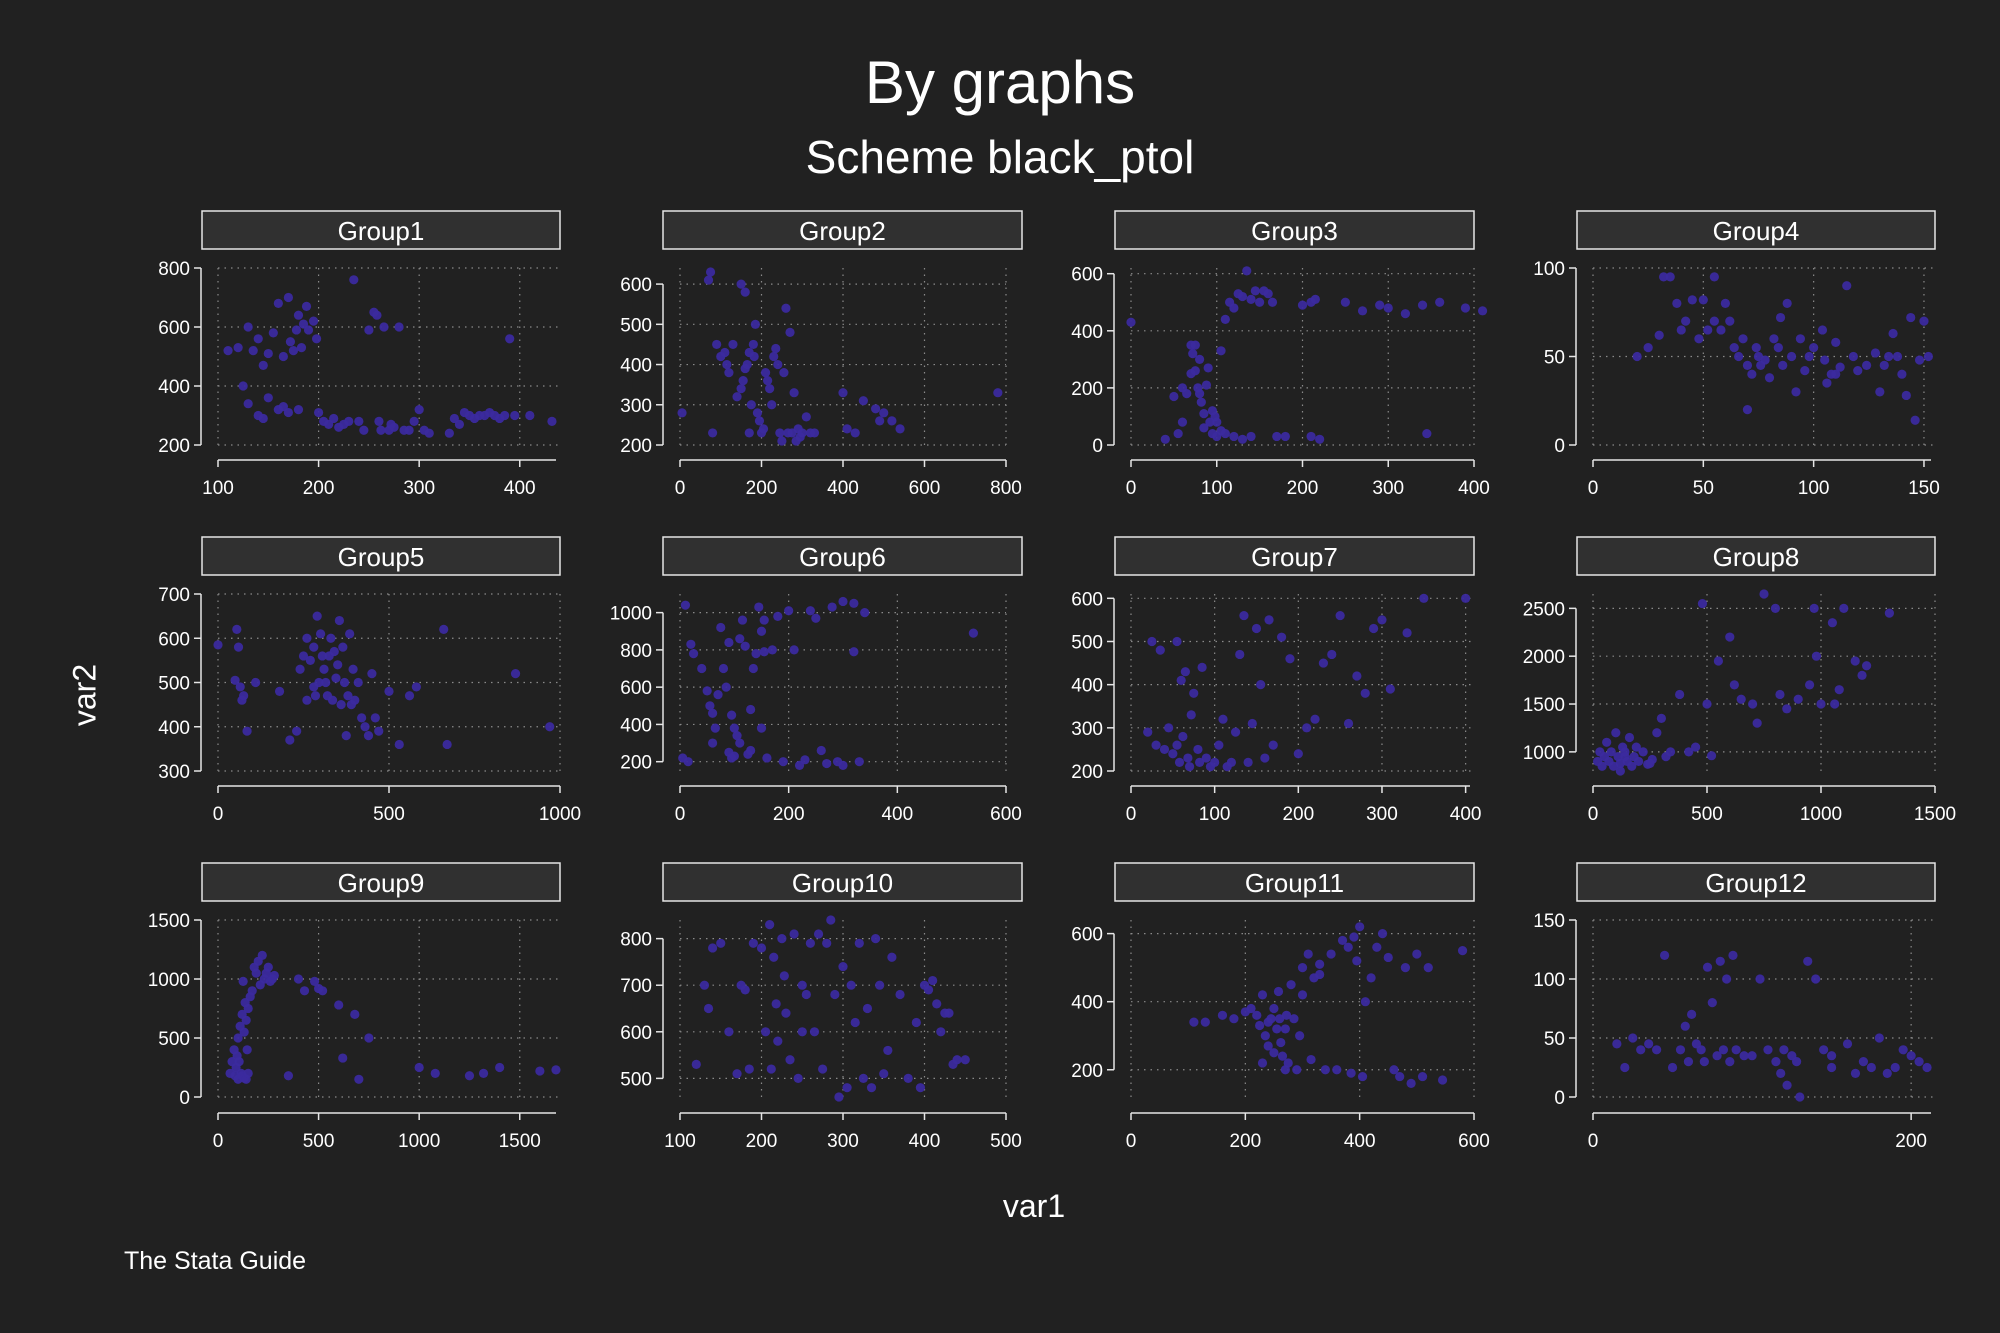 The width and height of the screenshot is (2000, 1333). What do you see at coordinates (842, 883) in the screenshot?
I see `strip-label: Group10` at bounding box center [842, 883].